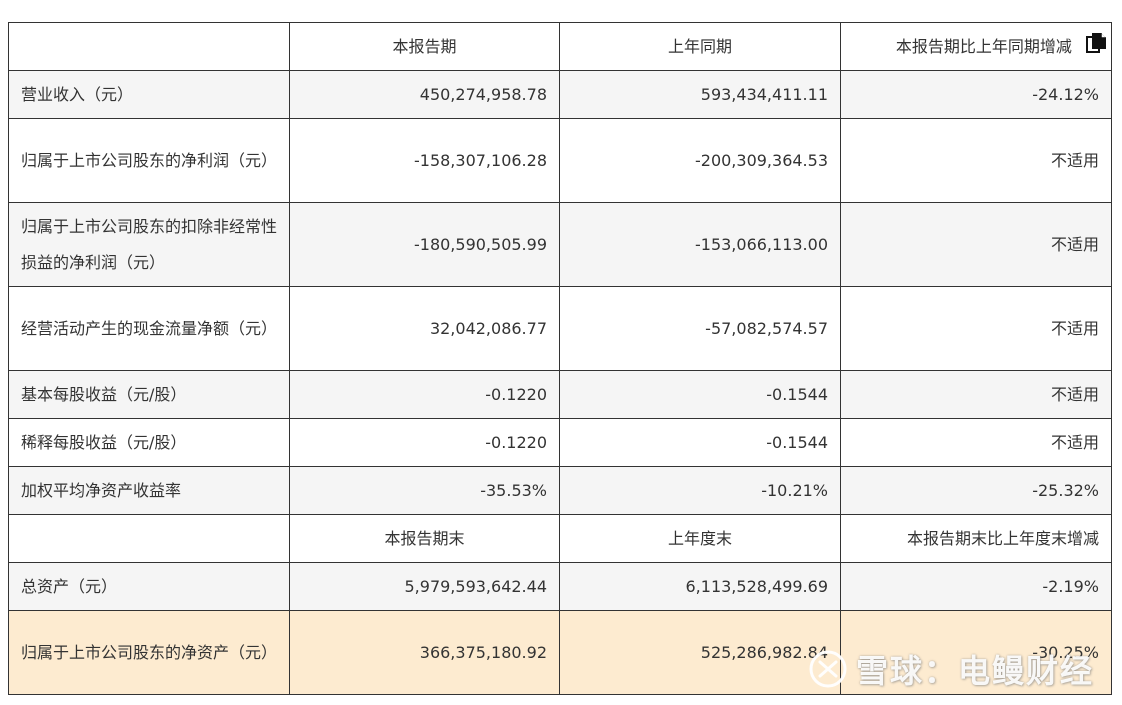 This screenshot has height=705, width=1122. Describe the element at coordinates (424, 160) in the screenshot. I see `row-current: -158,307,106.28` at that location.